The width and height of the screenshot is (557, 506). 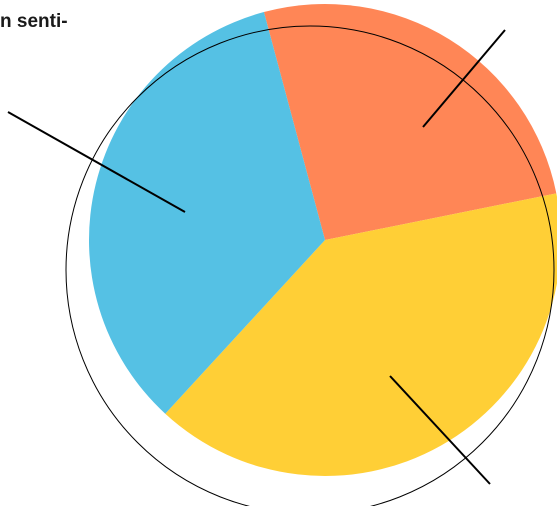 I want to click on leader-line-orange, so click(x=464, y=78).